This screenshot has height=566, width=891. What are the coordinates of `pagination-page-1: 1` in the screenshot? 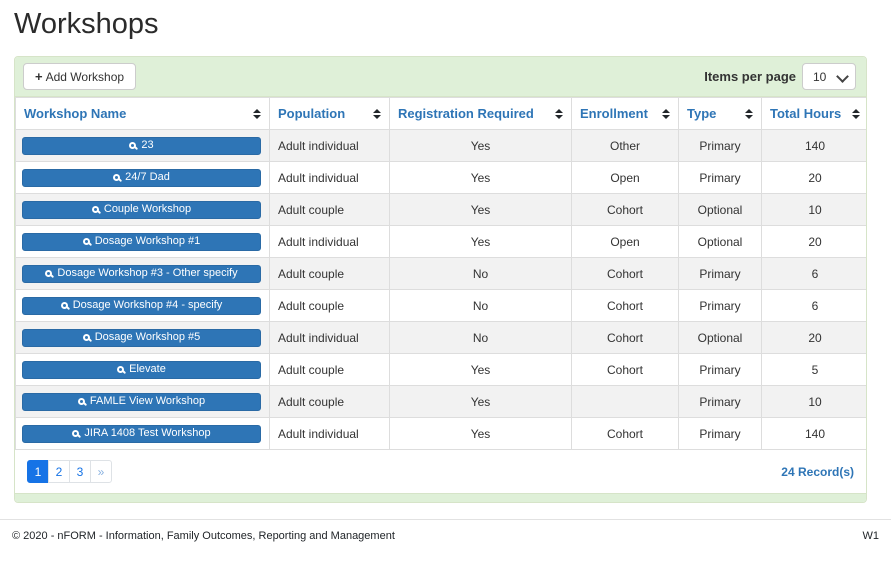 It's located at (38, 471).